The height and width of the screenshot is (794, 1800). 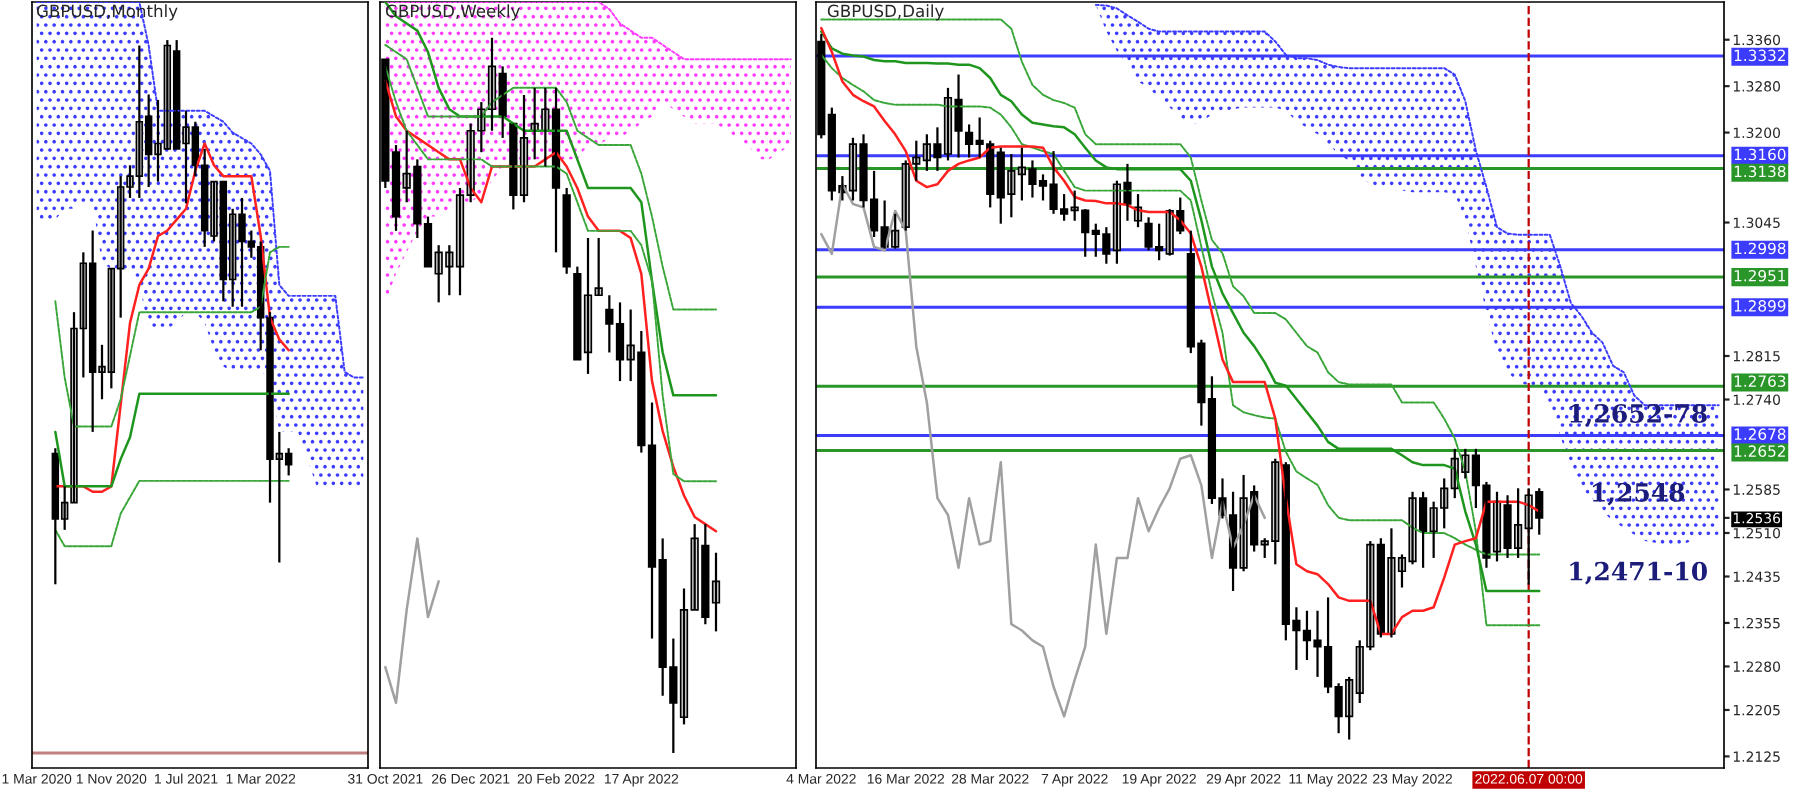 What do you see at coordinates (1638, 415) in the screenshot?
I see `annotation: 1,2652-78` at bounding box center [1638, 415].